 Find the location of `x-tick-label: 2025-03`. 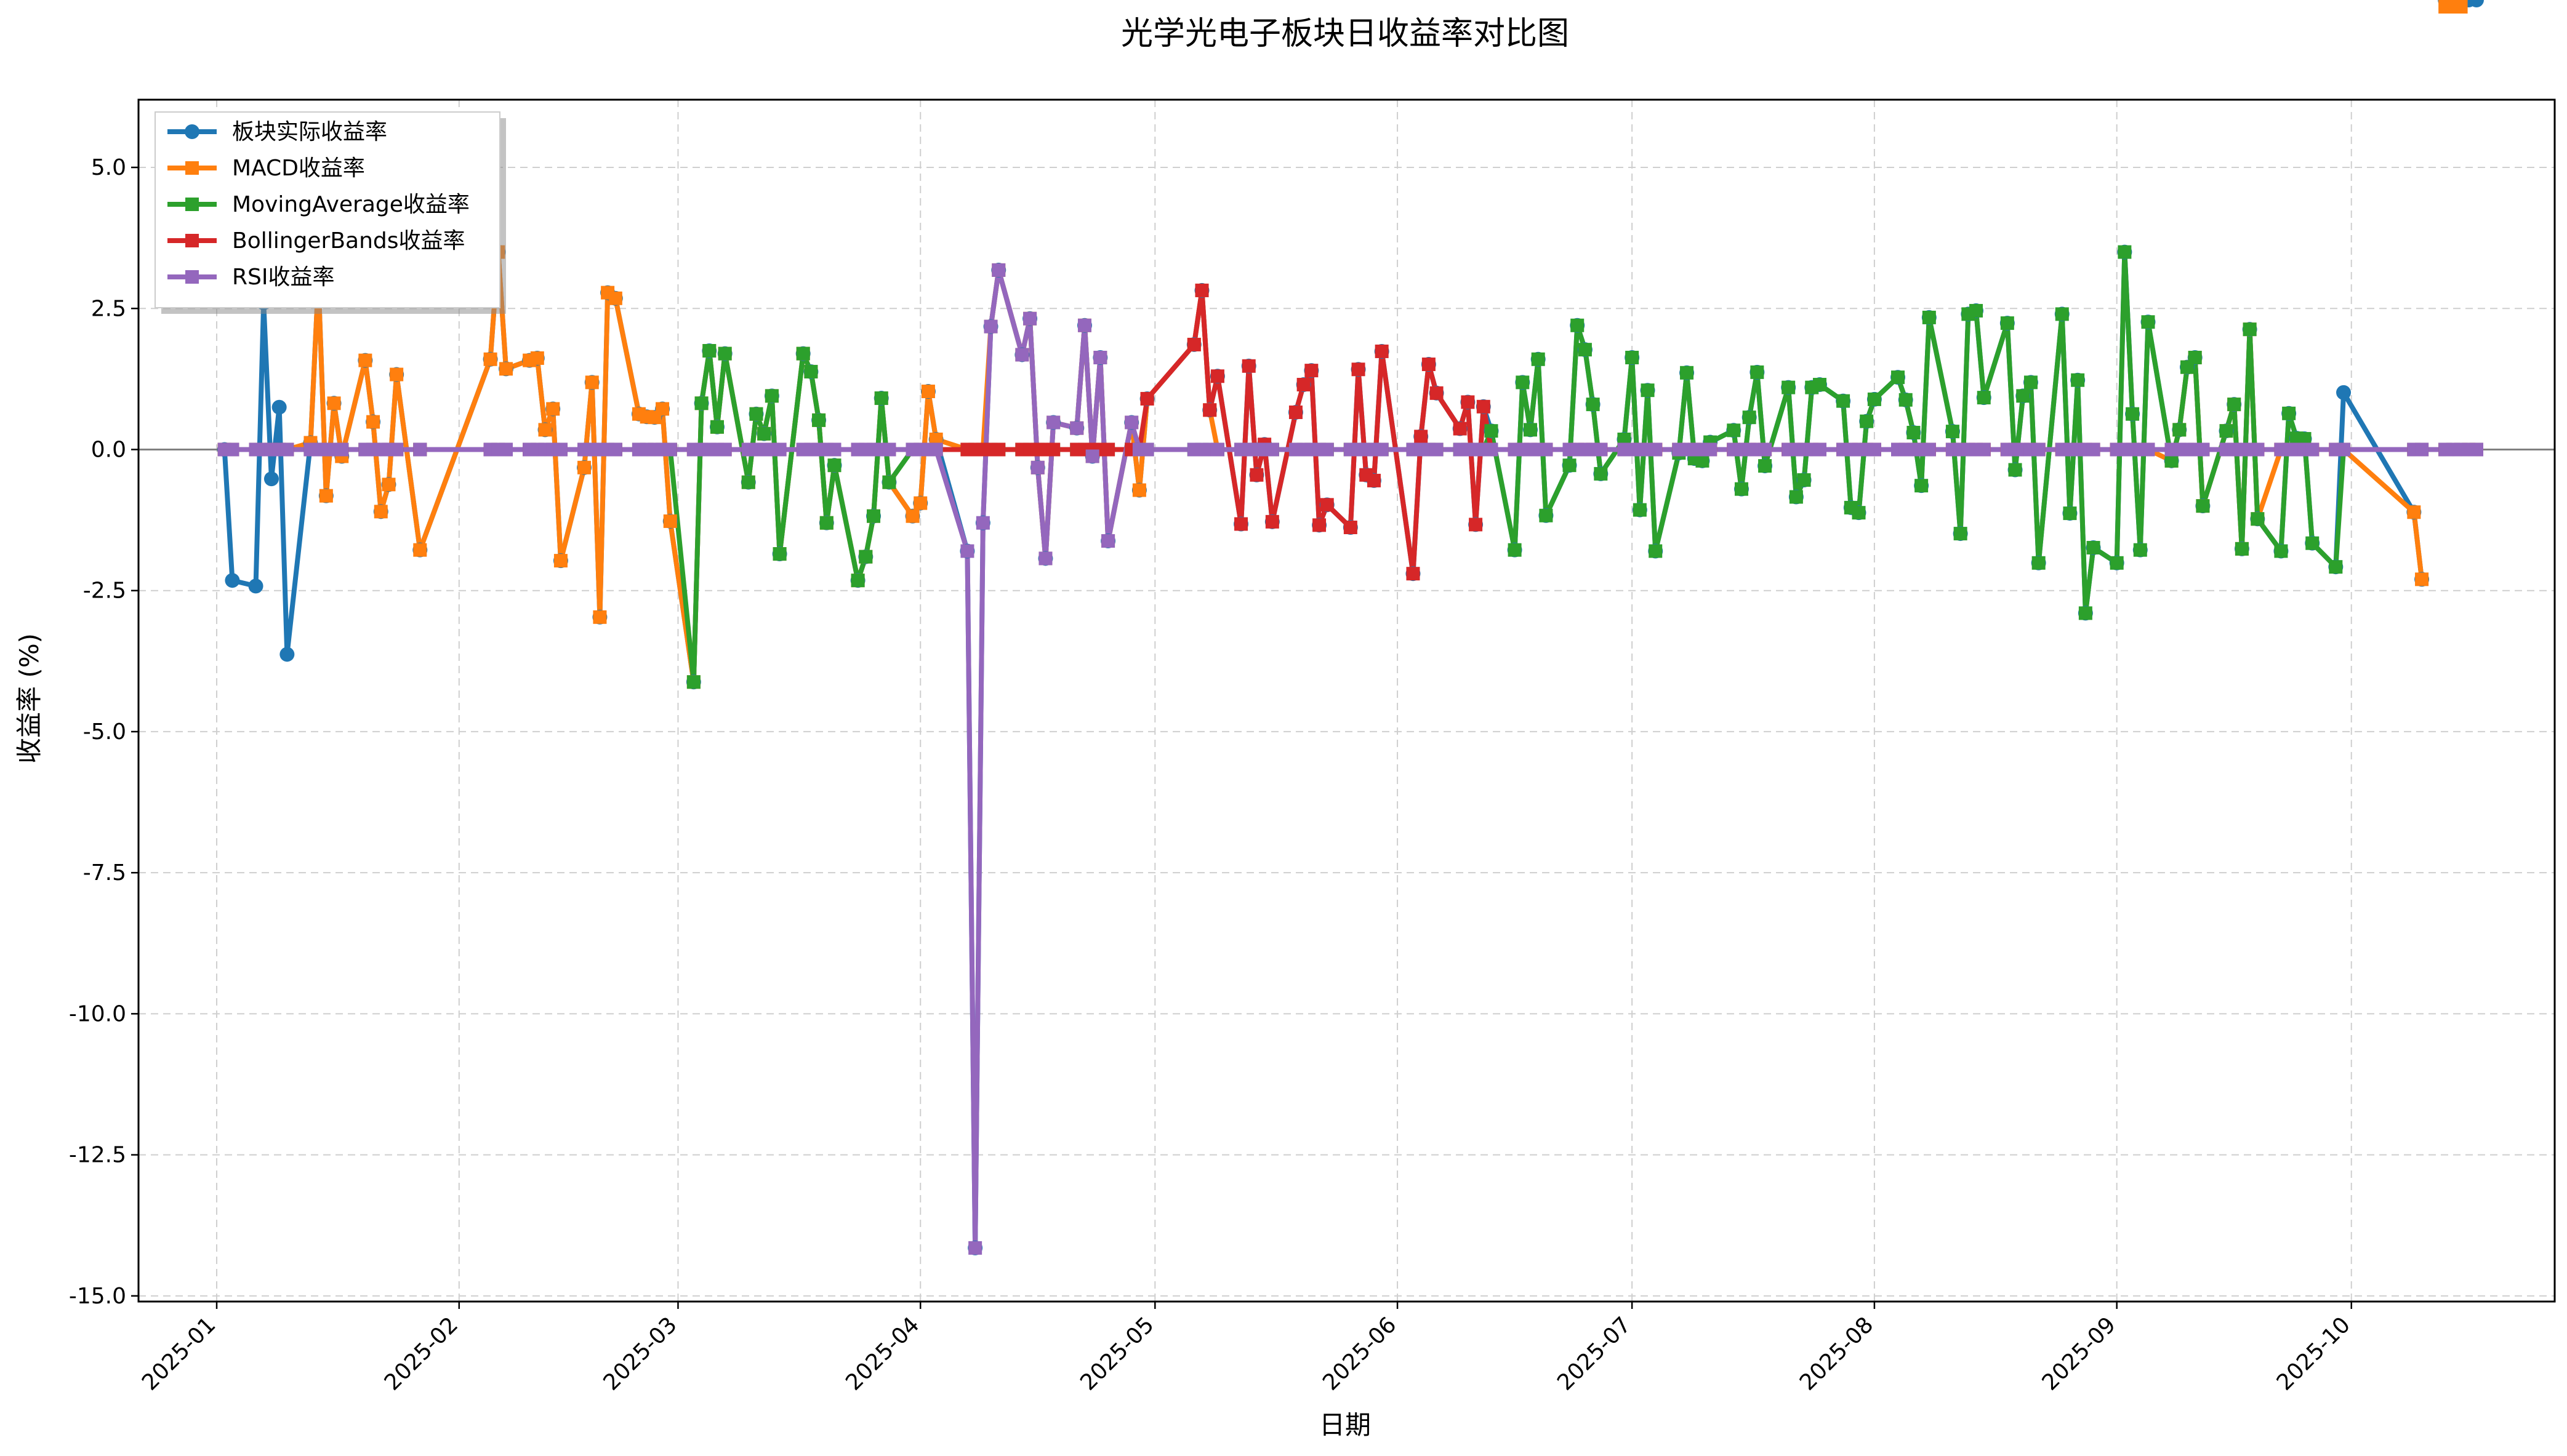

x-tick-label: 2025-03 is located at coordinates (639, 1353).